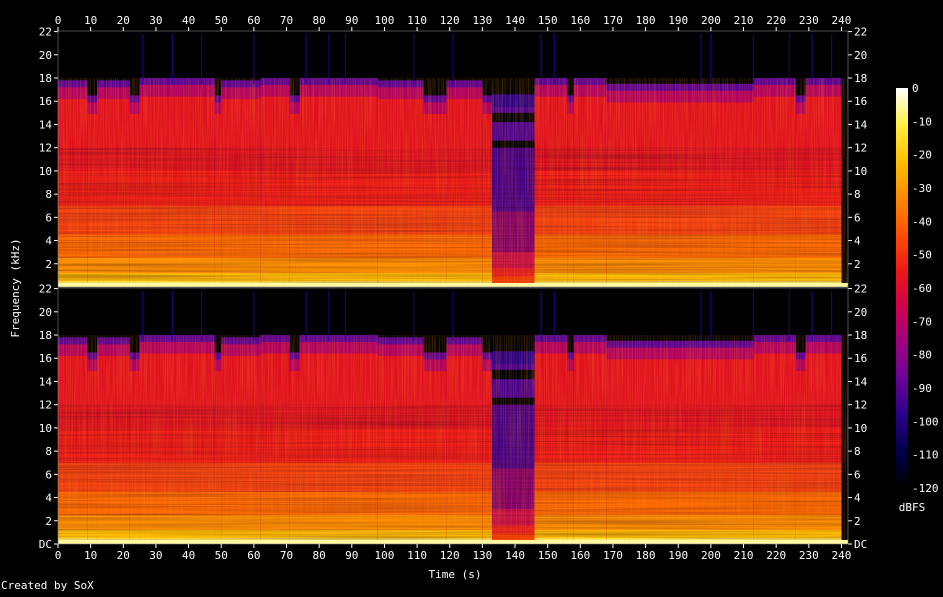 This screenshot has width=943, height=597. Describe the element at coordinates (646, 555) in the screenshot. I see `x-tick-label-bottom: 180` at that location.